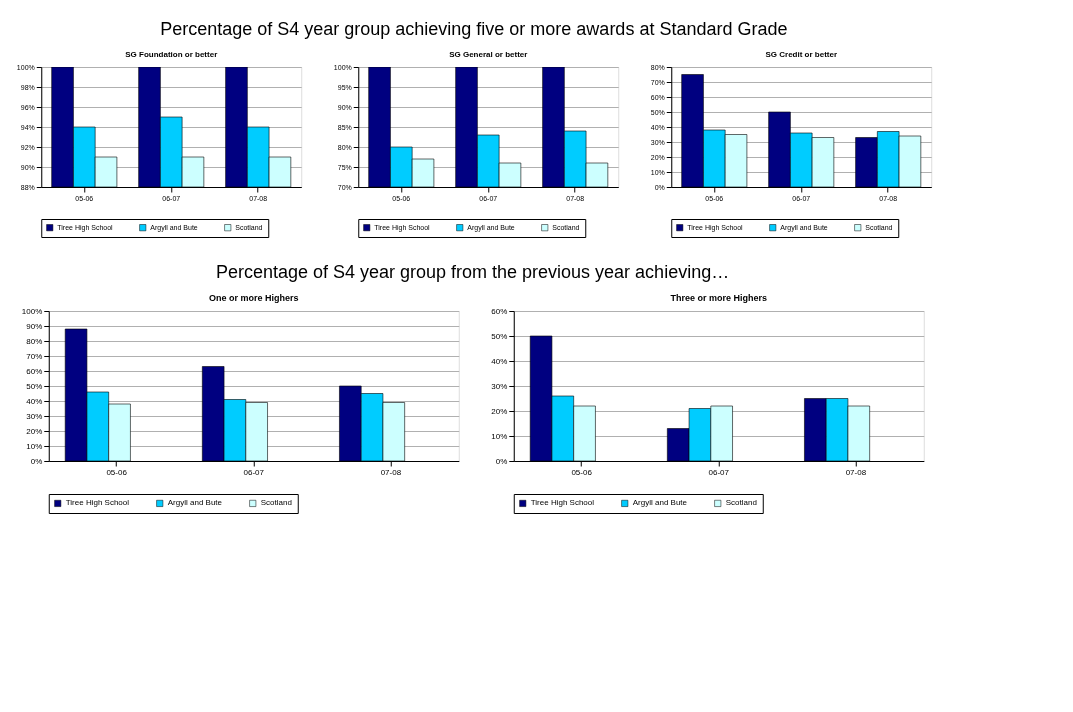  I want to click on y-tick-label: 90%, so click(34, 326).